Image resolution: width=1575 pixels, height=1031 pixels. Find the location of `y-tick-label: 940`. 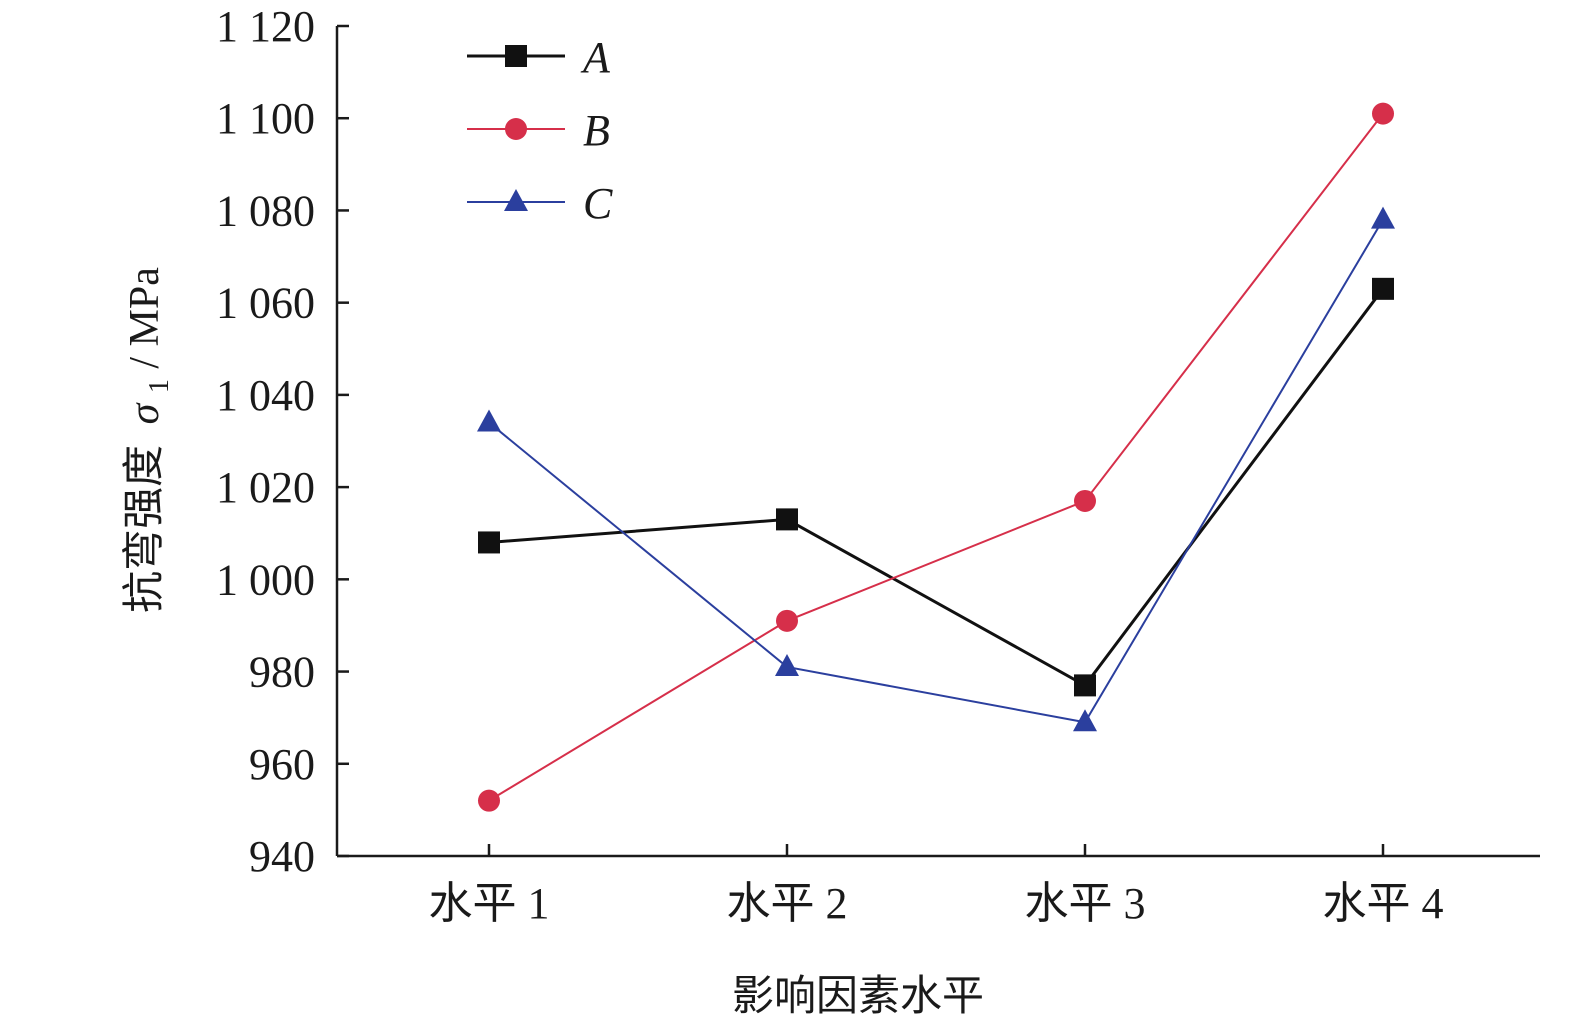

y-tick-label: 940 is located at coordinates (282, 856).